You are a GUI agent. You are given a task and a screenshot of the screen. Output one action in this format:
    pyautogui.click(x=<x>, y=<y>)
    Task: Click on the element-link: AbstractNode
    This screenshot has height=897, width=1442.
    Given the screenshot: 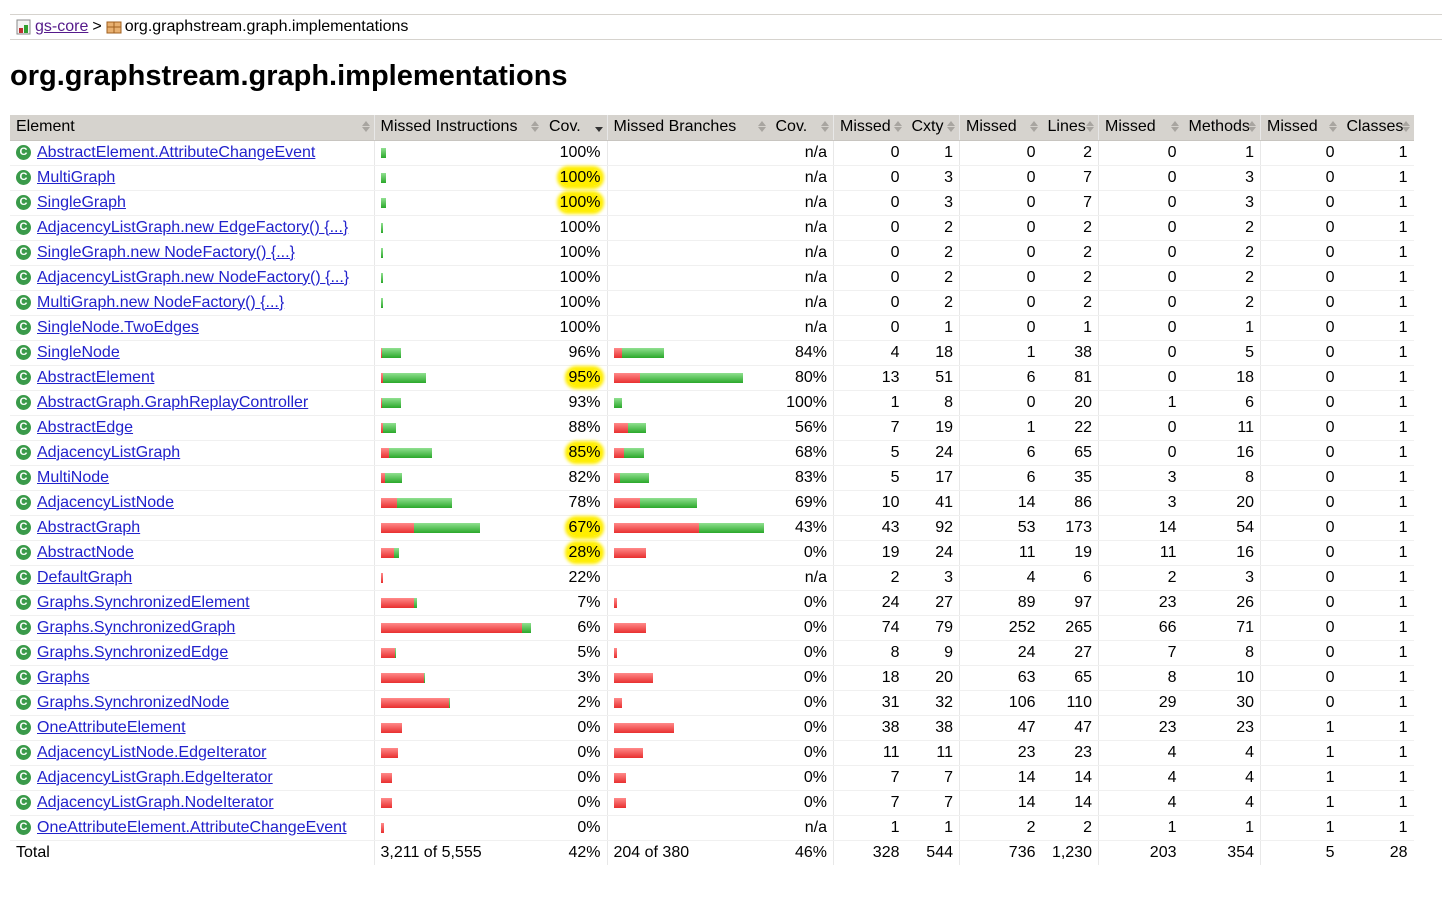 What is the action you would take?
    pyautogui.click(x=85, y=552)
    